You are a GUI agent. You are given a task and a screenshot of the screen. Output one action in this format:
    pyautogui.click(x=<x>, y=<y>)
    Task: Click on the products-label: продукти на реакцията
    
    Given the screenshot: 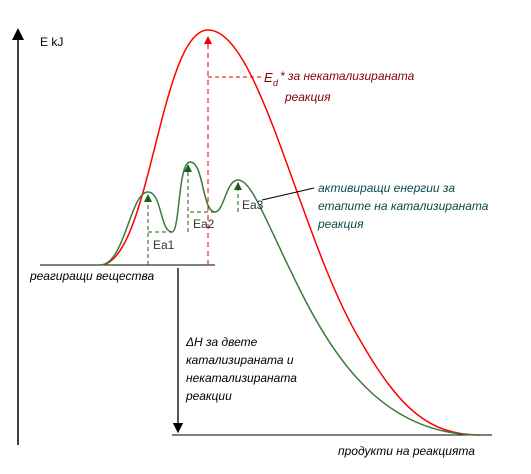 What is the action you would take?
    pyautogui.click(x=406, y=451)
    